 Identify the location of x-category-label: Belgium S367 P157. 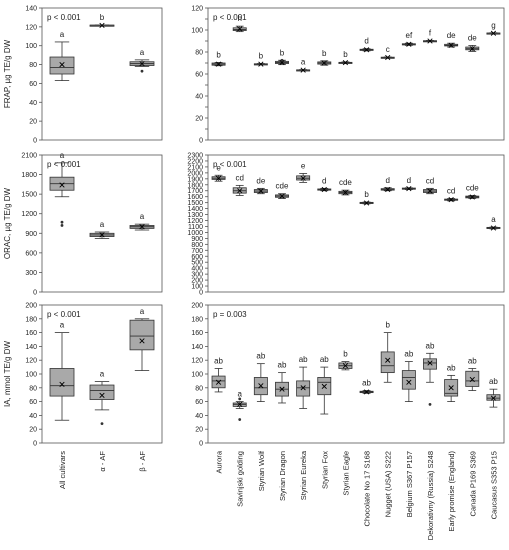
(409, 484).